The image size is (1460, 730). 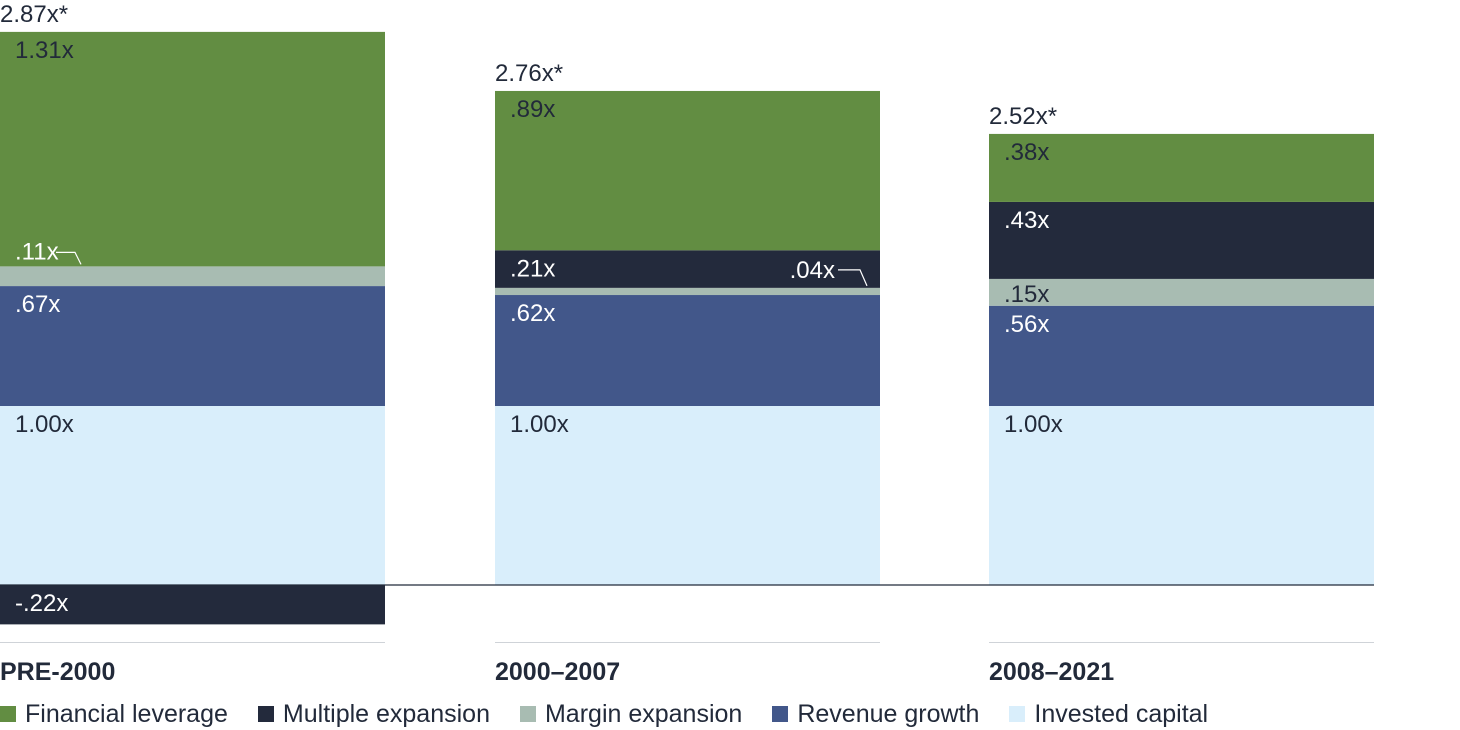 What do you see at coordinates (1181, 495) in the screenshot?
I see `bar-segment-invested-capital-2008-2021` at bounding box center [1181, 495].